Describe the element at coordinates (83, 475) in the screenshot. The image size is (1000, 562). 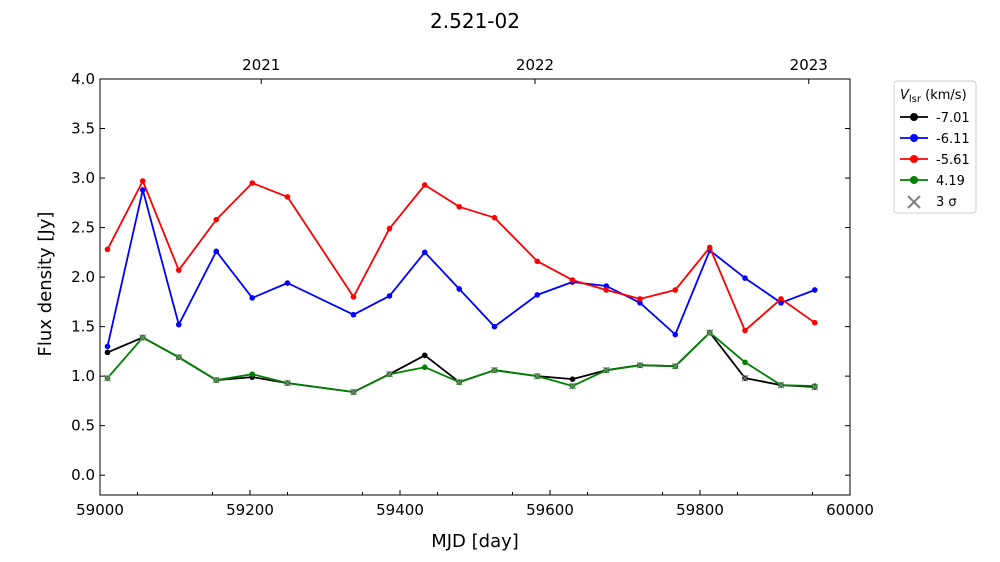
I see `y-tick-label: 0.0` at that location.